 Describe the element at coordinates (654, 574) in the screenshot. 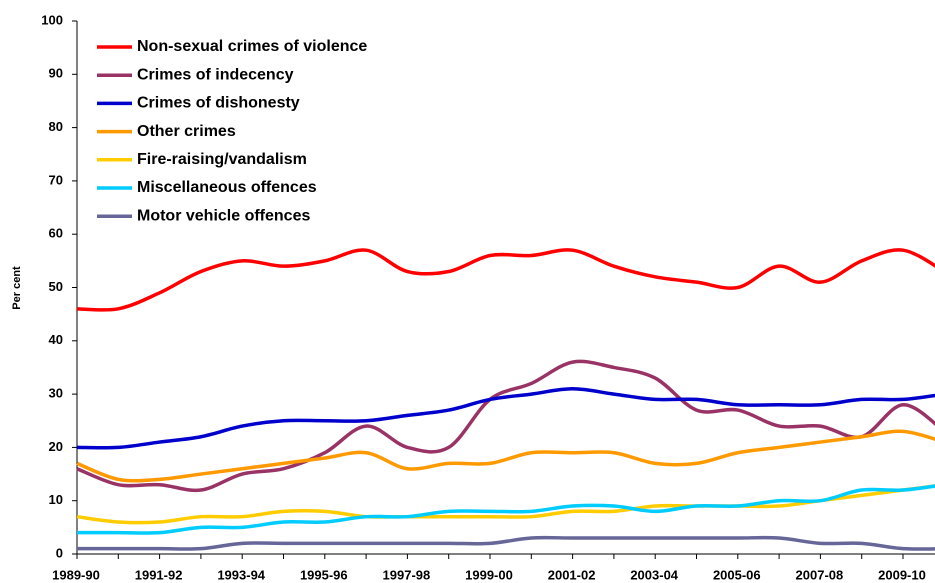

I see `x-tick-label: 2003-04` at that location.